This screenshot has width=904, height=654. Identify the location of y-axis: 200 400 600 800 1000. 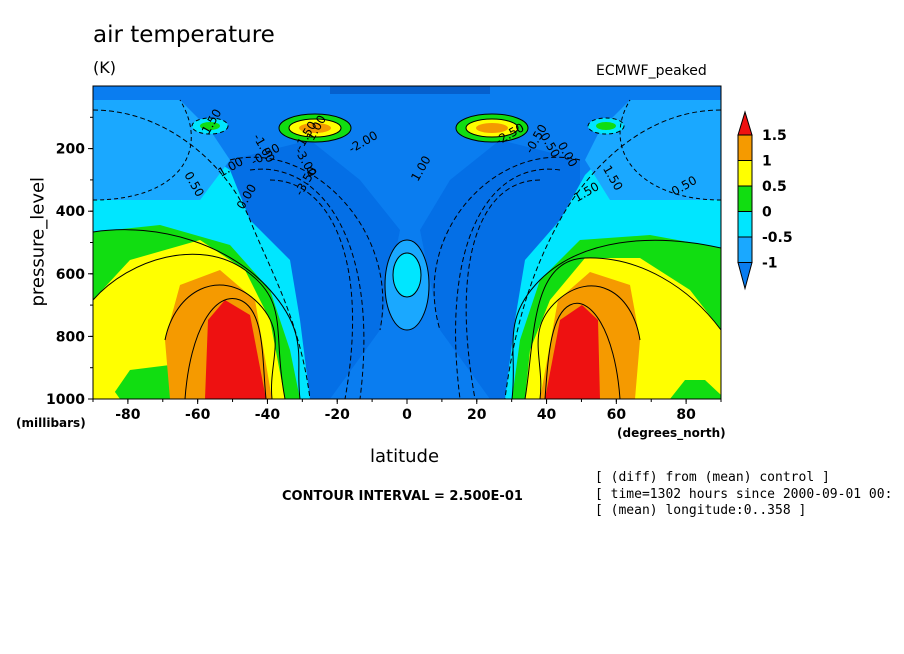
(69, 262).